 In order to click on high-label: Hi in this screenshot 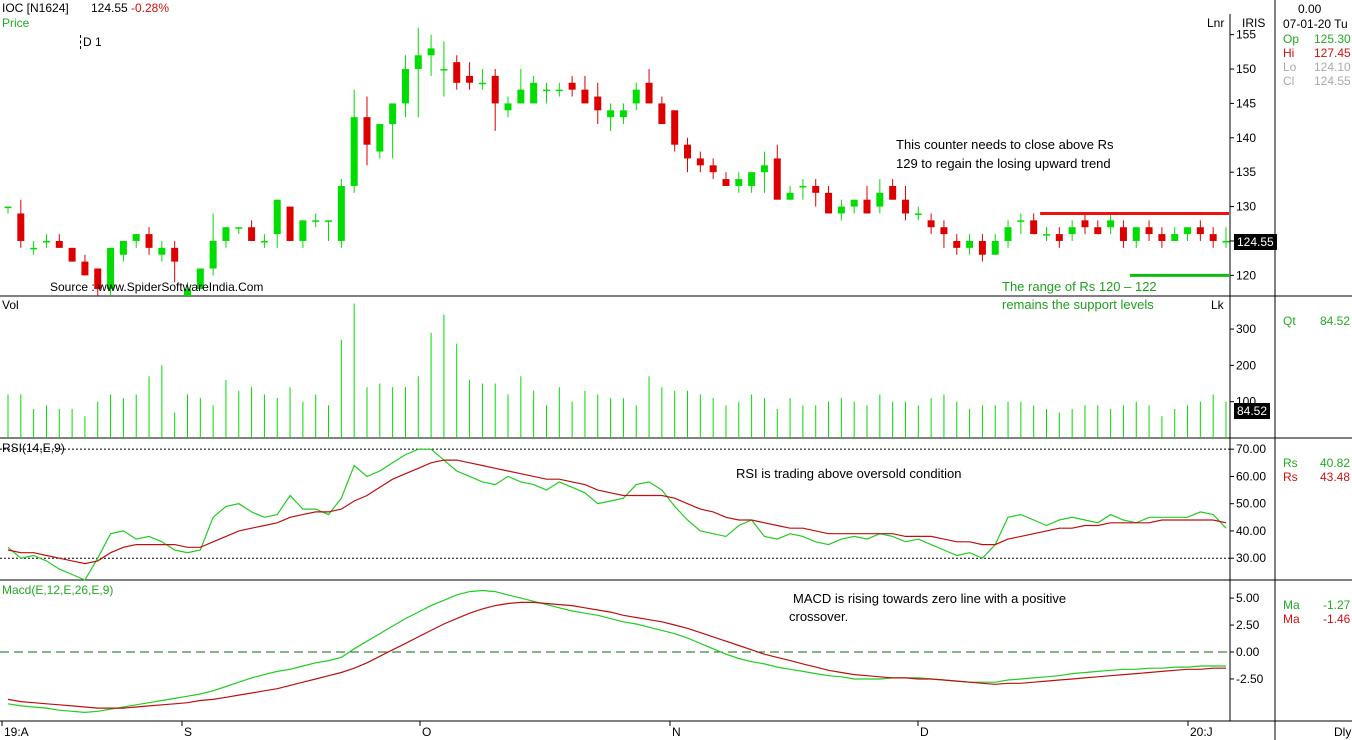, I will do `click(1289, 53)`.